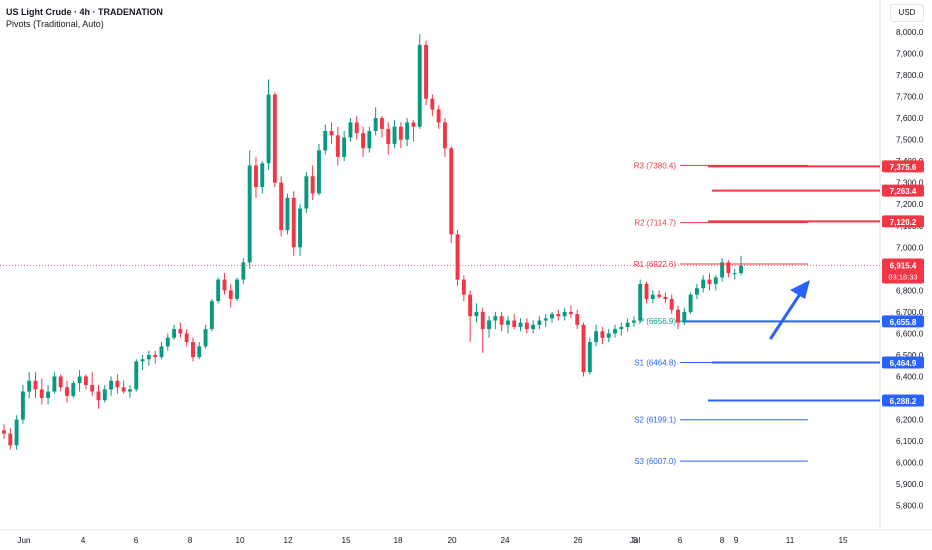 Image resolution: width=932 pixels, height=550 pixels. Describe the element at coordinates (55, 24) in the screenshot. I see `indicator-label: Pivots (Traditional, Auto)` at that location.